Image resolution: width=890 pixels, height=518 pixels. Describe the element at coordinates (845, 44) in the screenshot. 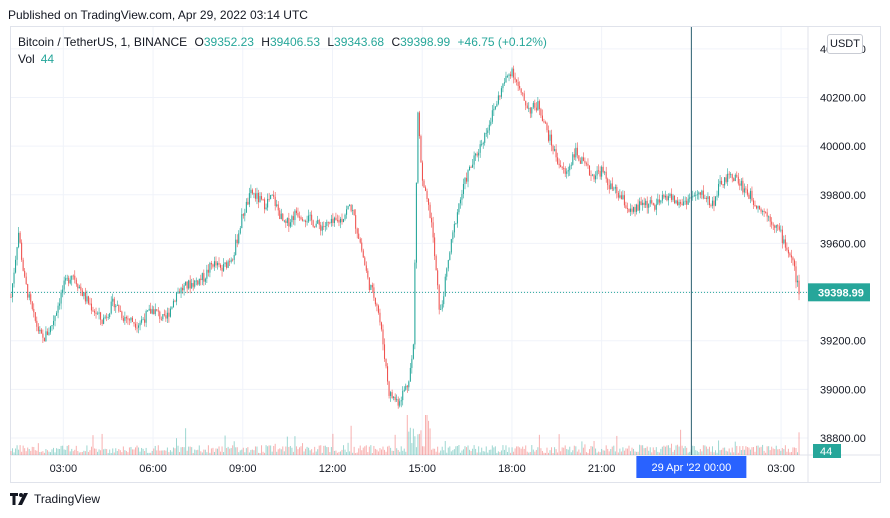

I see `currency-button: USDT` at that location.